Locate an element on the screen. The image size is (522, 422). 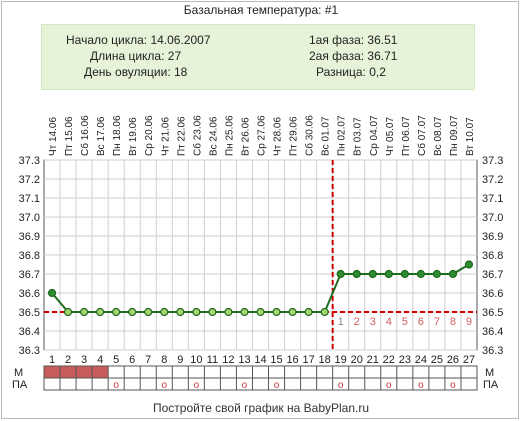
date-label: Вт 10.07 is located at coordinates (470, 136).